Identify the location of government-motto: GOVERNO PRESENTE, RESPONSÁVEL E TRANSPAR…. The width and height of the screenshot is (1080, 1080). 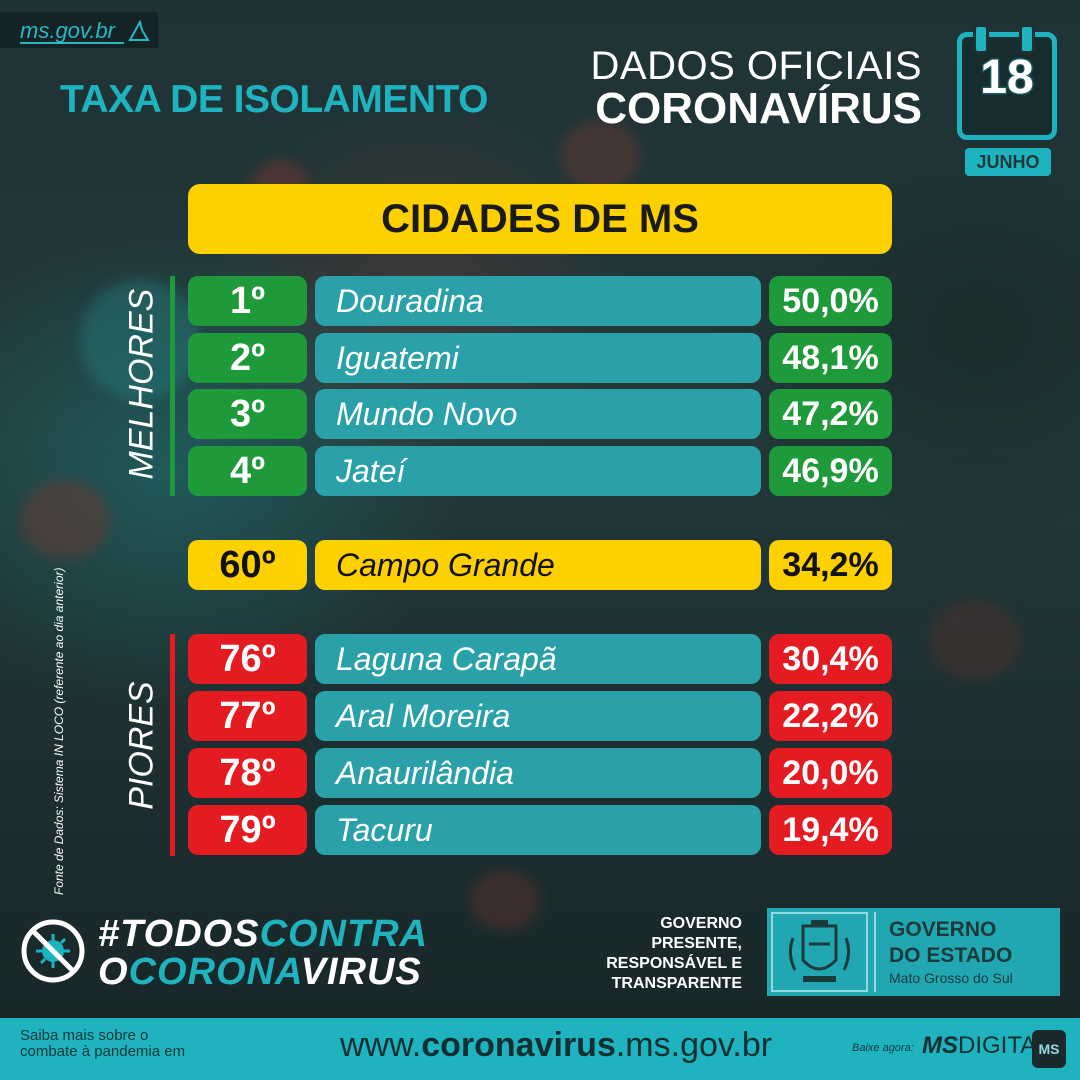
(674, 954).